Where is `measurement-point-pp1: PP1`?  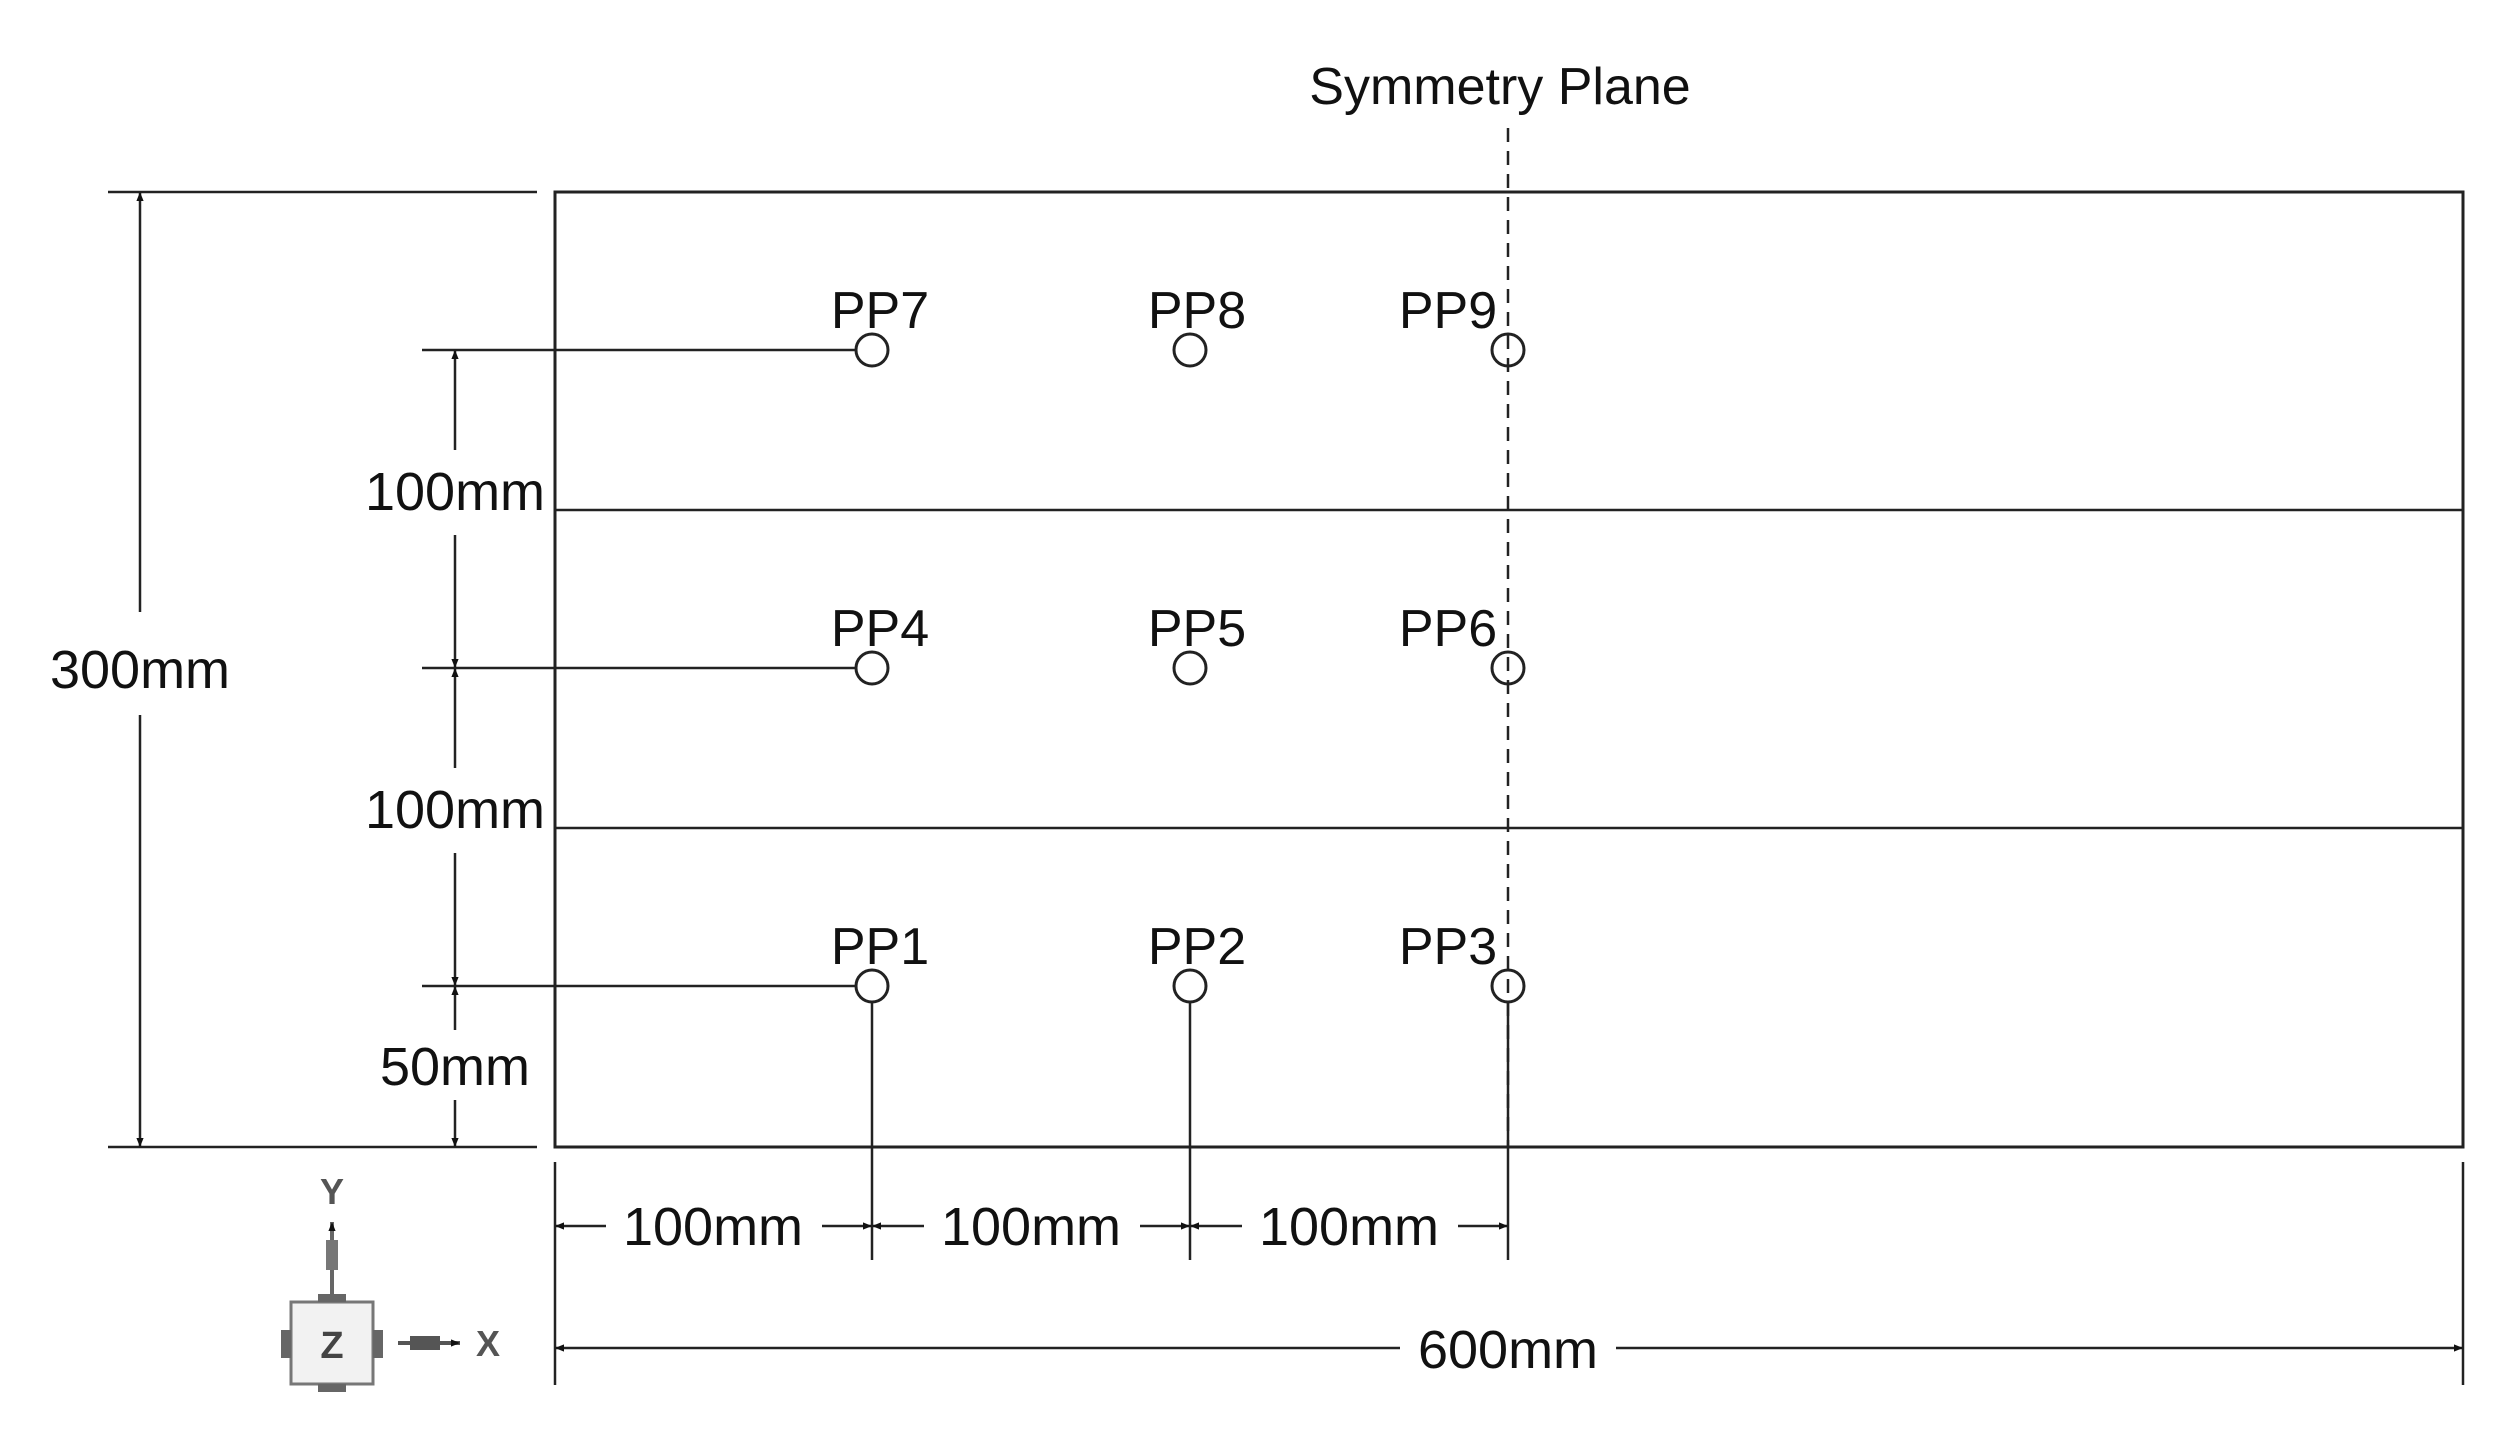 measurement-point-pp1: PP1 is located at coordinates (880, 961).